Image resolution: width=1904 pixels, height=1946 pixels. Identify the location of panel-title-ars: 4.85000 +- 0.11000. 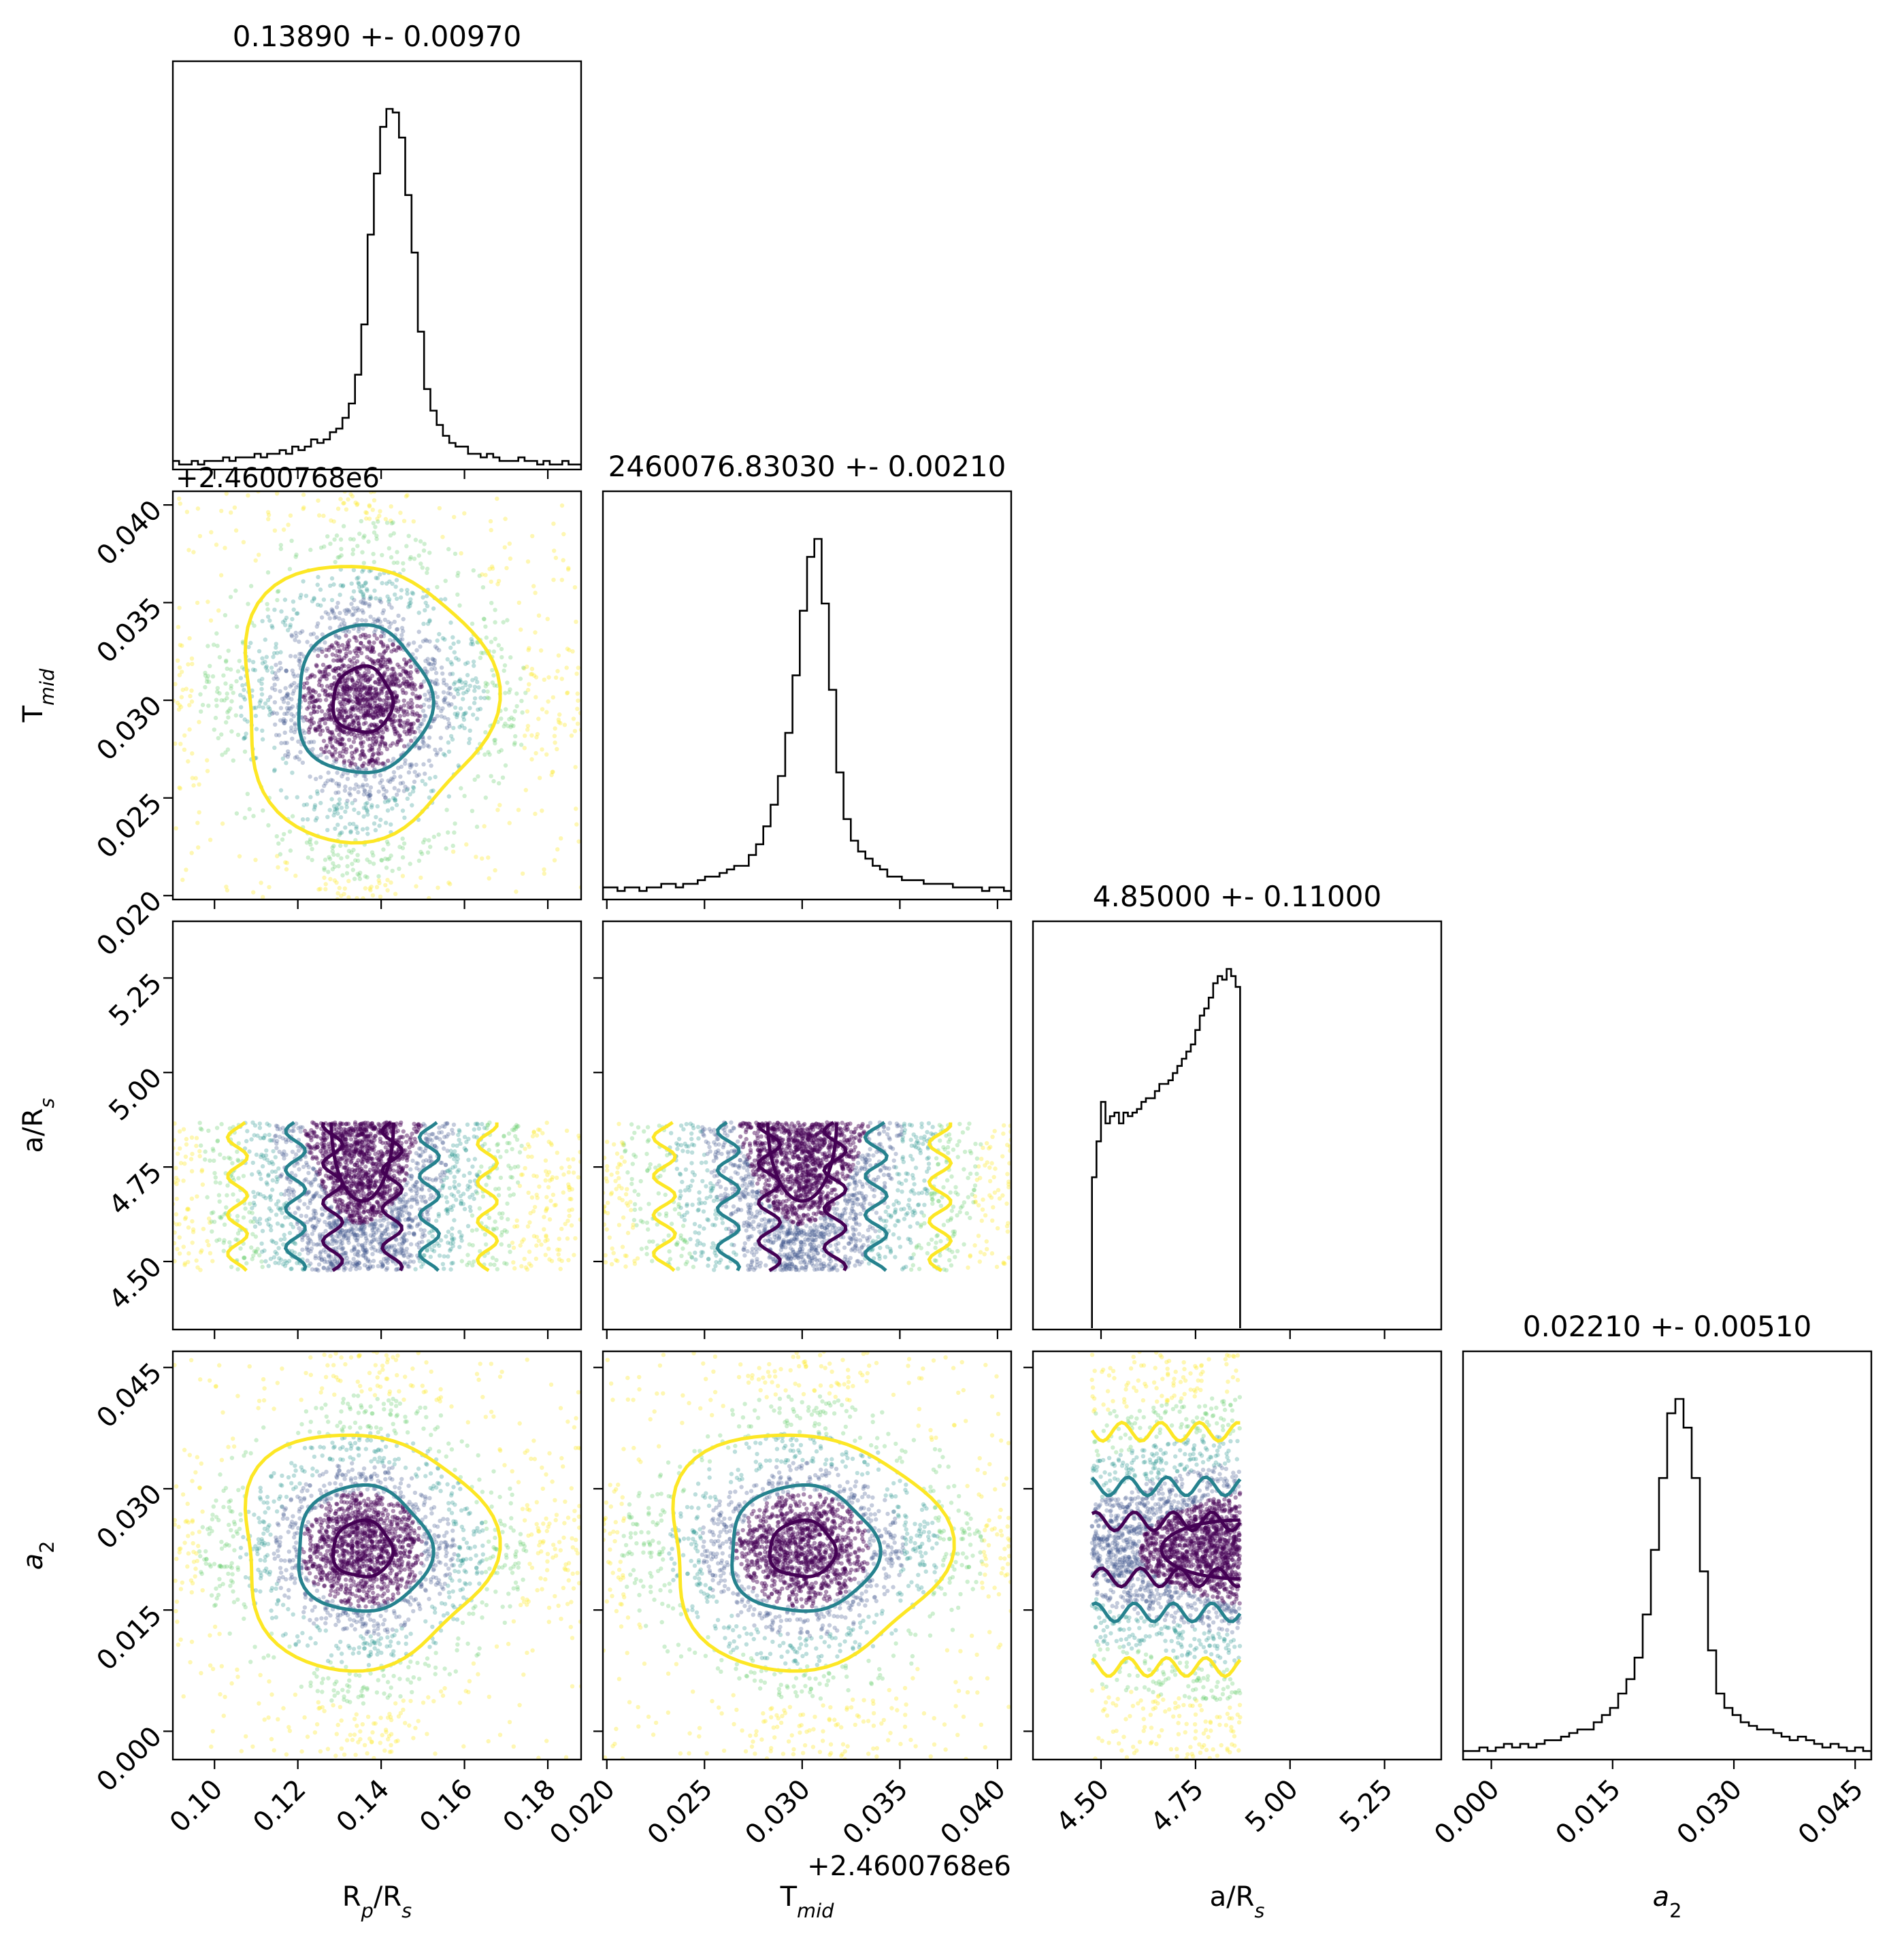
(1237, 896).